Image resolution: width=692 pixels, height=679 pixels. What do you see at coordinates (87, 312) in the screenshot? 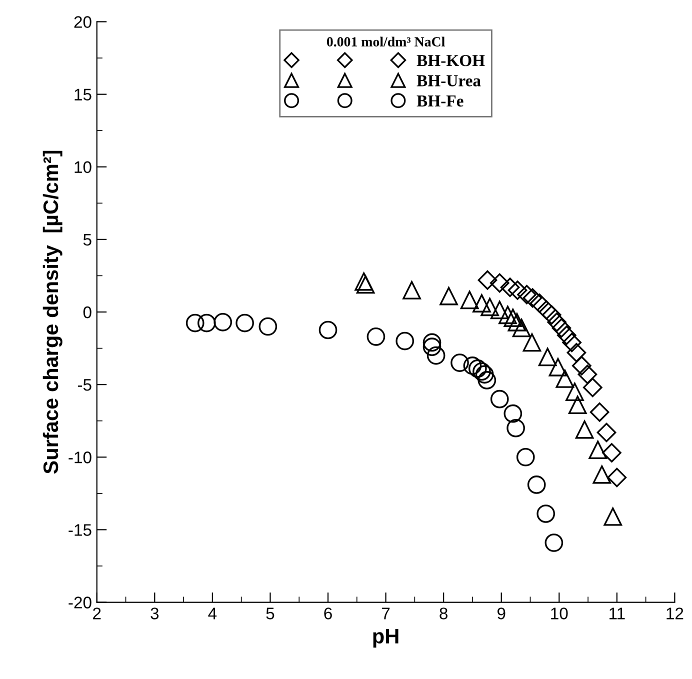
I see `y-tick-label: 0` at bounding box center [87, 312].